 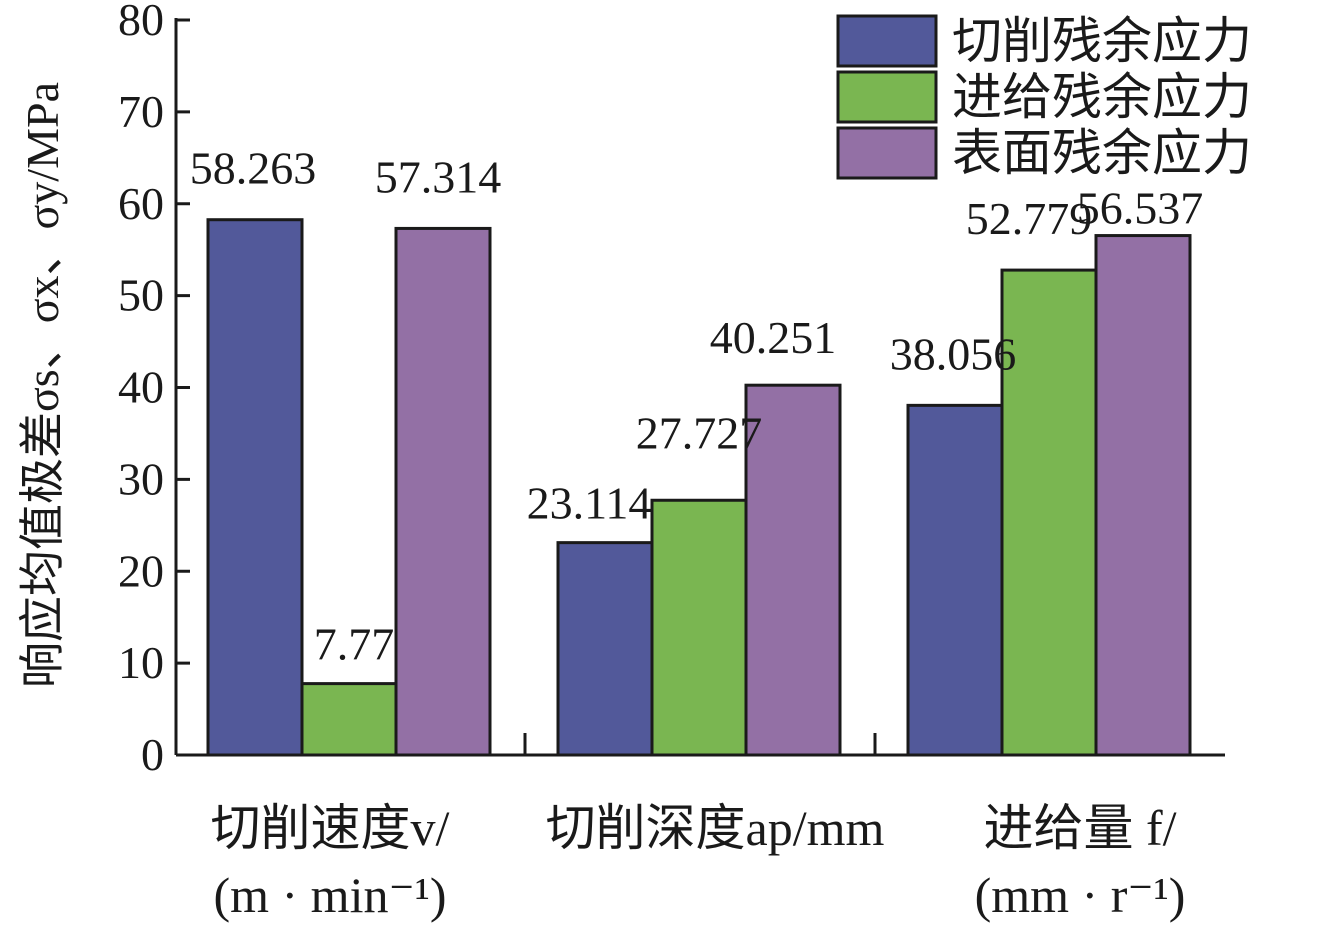 I want to click on y-tick-label: 0, so click(x=152, y=754).